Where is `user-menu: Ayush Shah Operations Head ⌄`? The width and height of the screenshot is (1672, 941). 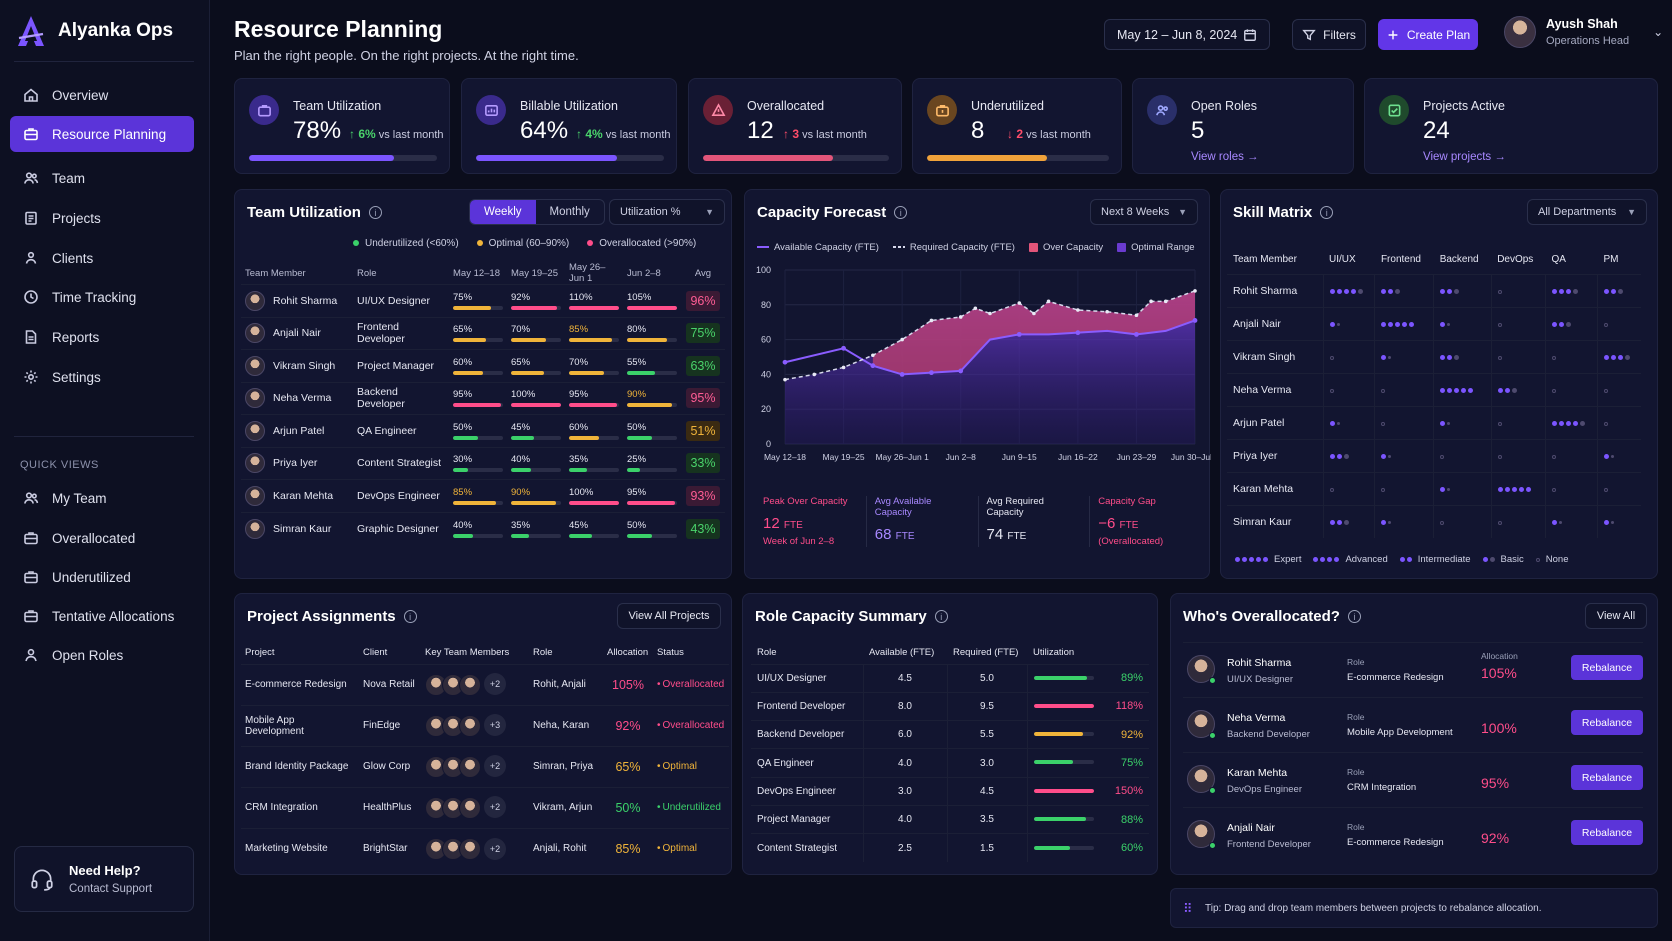 user-menu: Ayush Shah Operations Head ⌄ is located at coordinates (1583, 32).